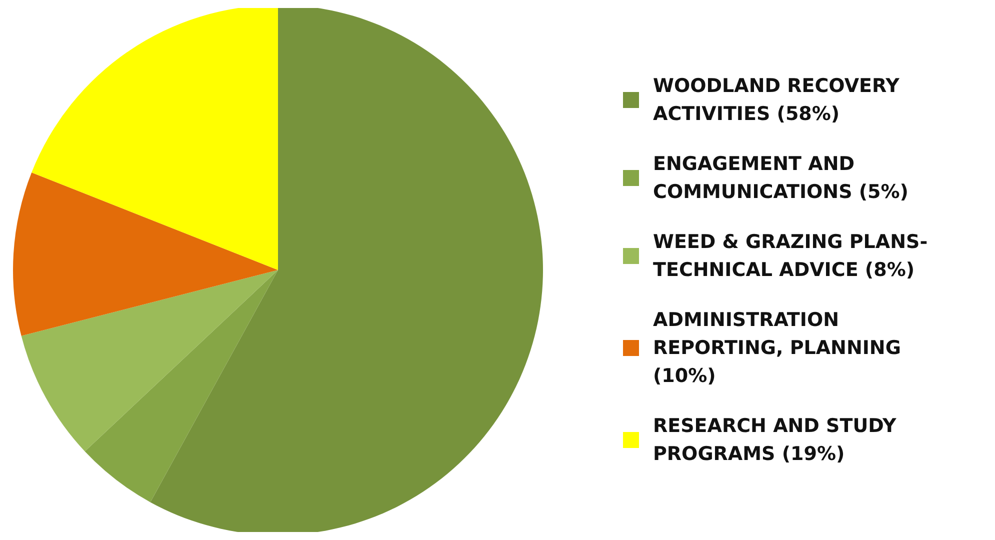  What do you see at coordinates (777, 348) in the screenshot?
I see `legend-label: ADMINISTRATION REPORTING, PLANNING (10%)` at bounding box center [777, 348].